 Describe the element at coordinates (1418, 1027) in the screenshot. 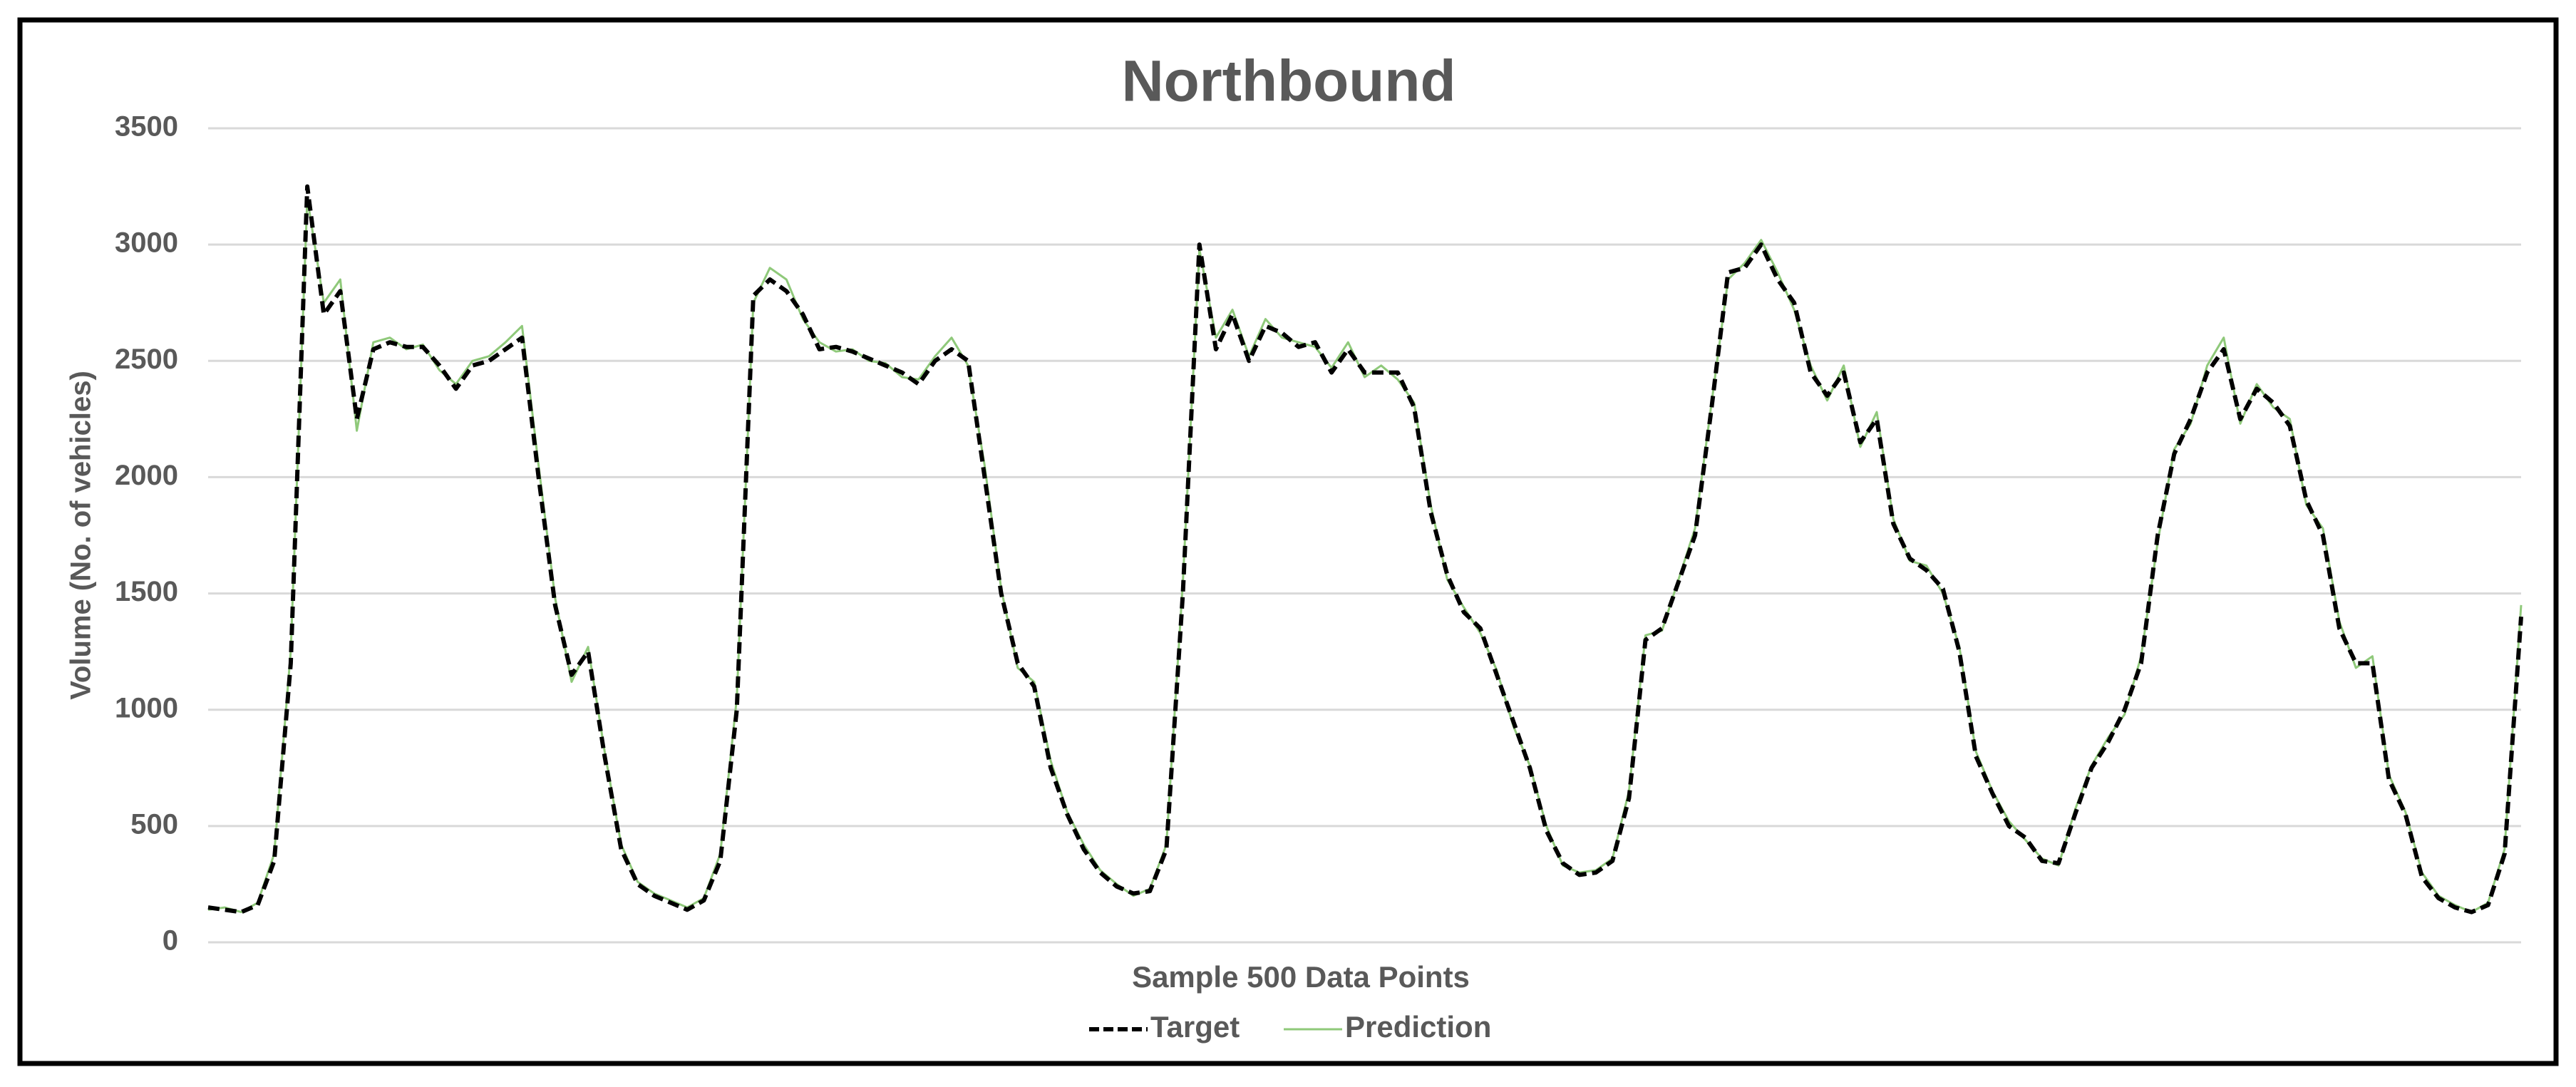

I see `legend-label: Prediction` at that location.